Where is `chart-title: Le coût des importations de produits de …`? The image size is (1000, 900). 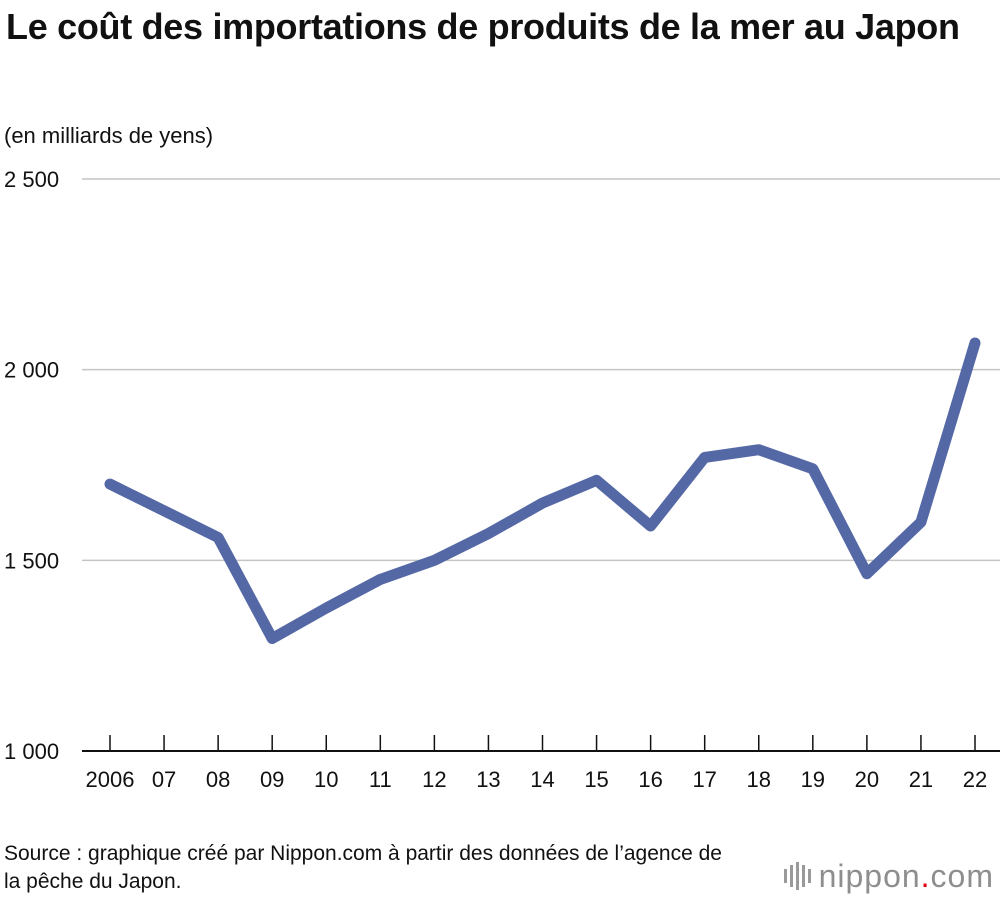 chart-title: Le coût des importations de produits de … is located at coordinates (483, 26).